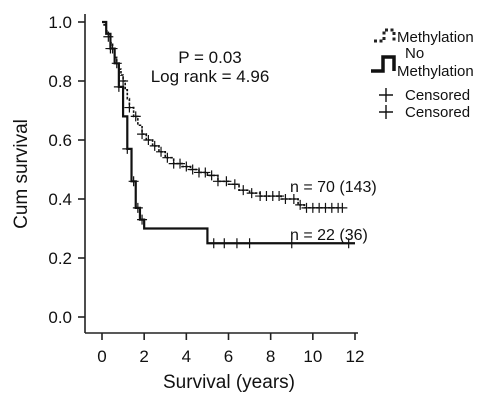 The height and width of the screenshot is (399, 504). What do you see at coordinates (437, 112) in the screenshot?
I see `legend-label-censored-2: Censored` at bounding box center [437, 112].